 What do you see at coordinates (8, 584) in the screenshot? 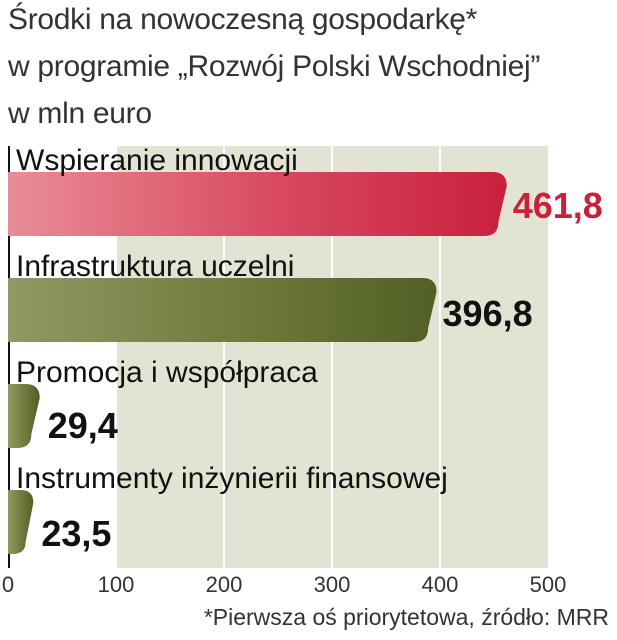
I see `x-tick-label: 0` at bounding box center [8, 584].